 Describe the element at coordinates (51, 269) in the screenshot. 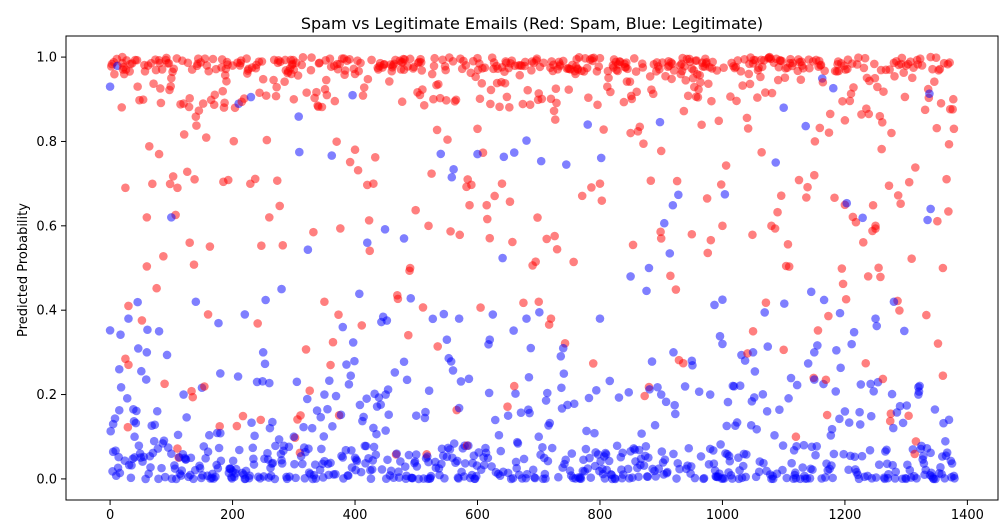

I see `y-axis: 0.0 0.2 0.4 0.6 0.8 1.0` at that location.